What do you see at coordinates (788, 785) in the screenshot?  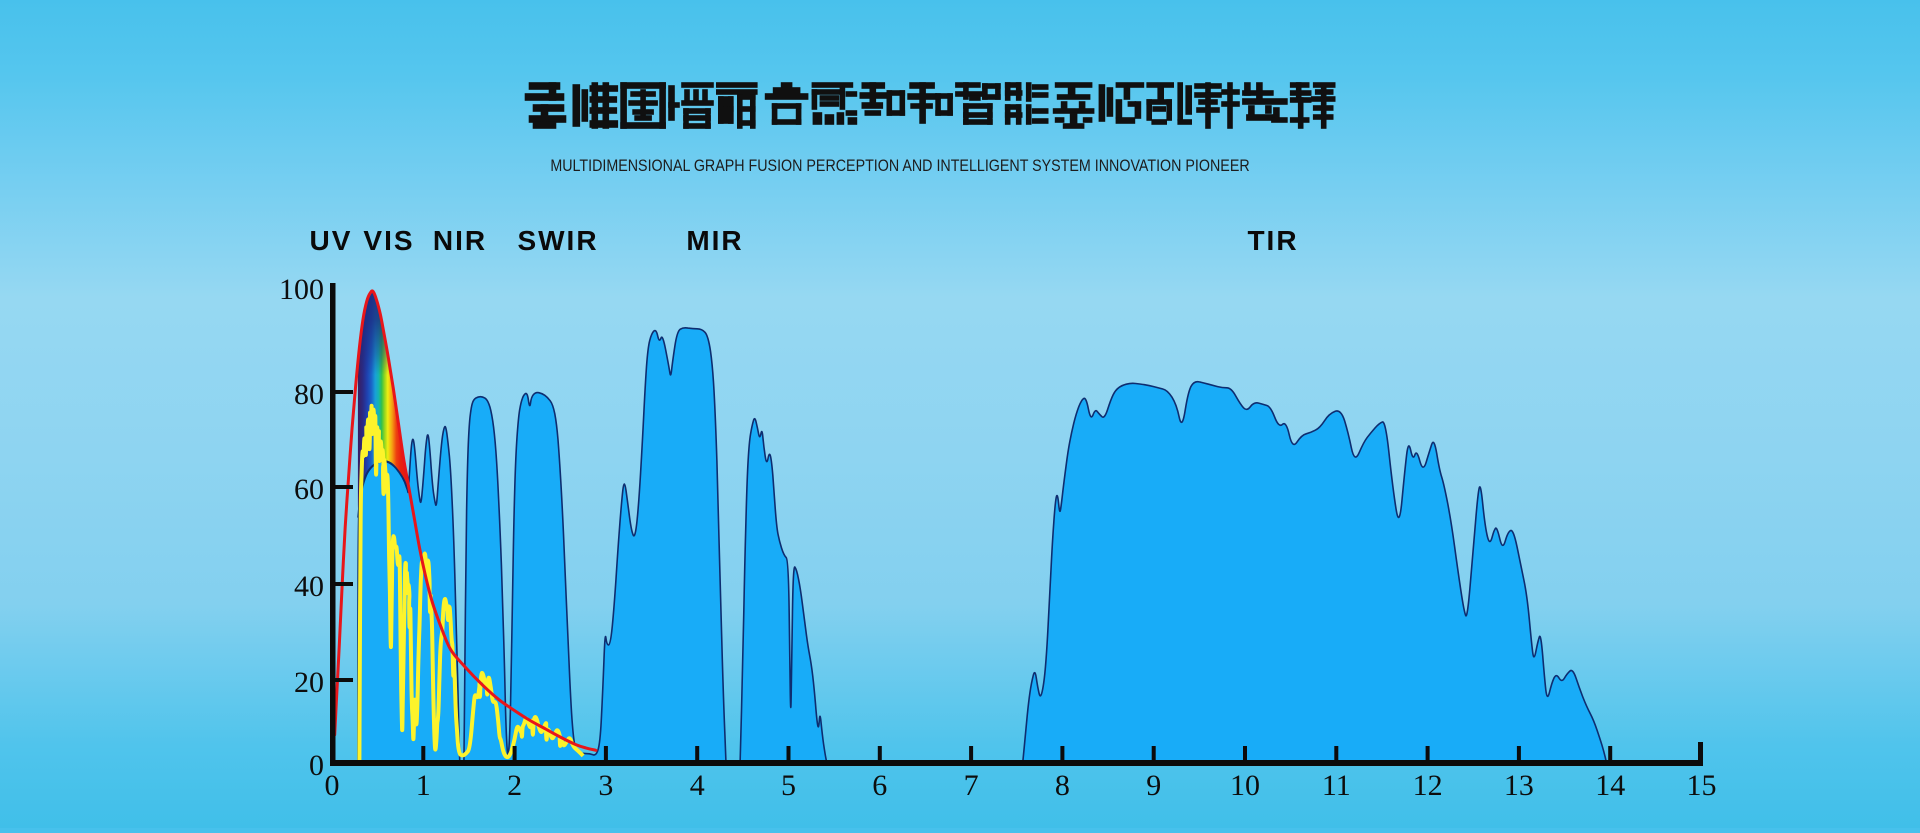 I see `svg-text: 5` at bounding box center [788, 785].